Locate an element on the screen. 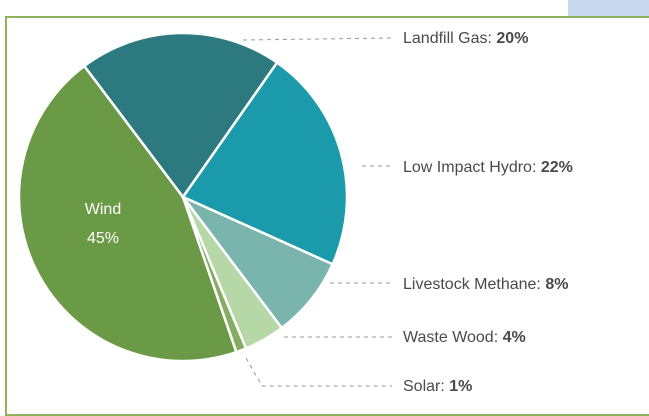 Image resolution: width=649 pixels, height=416 pixels. wind-value: 45% is located at coordinates (103, 238).